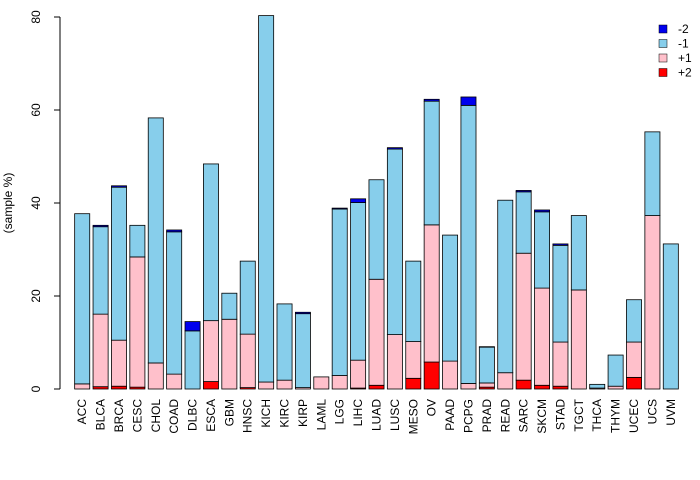 This screenshot has width=700, height=480. What do you see at coordinates (174, 416) in the screenshot?
I see `x-tick-label: COAD` at bounding box center [174, 416].